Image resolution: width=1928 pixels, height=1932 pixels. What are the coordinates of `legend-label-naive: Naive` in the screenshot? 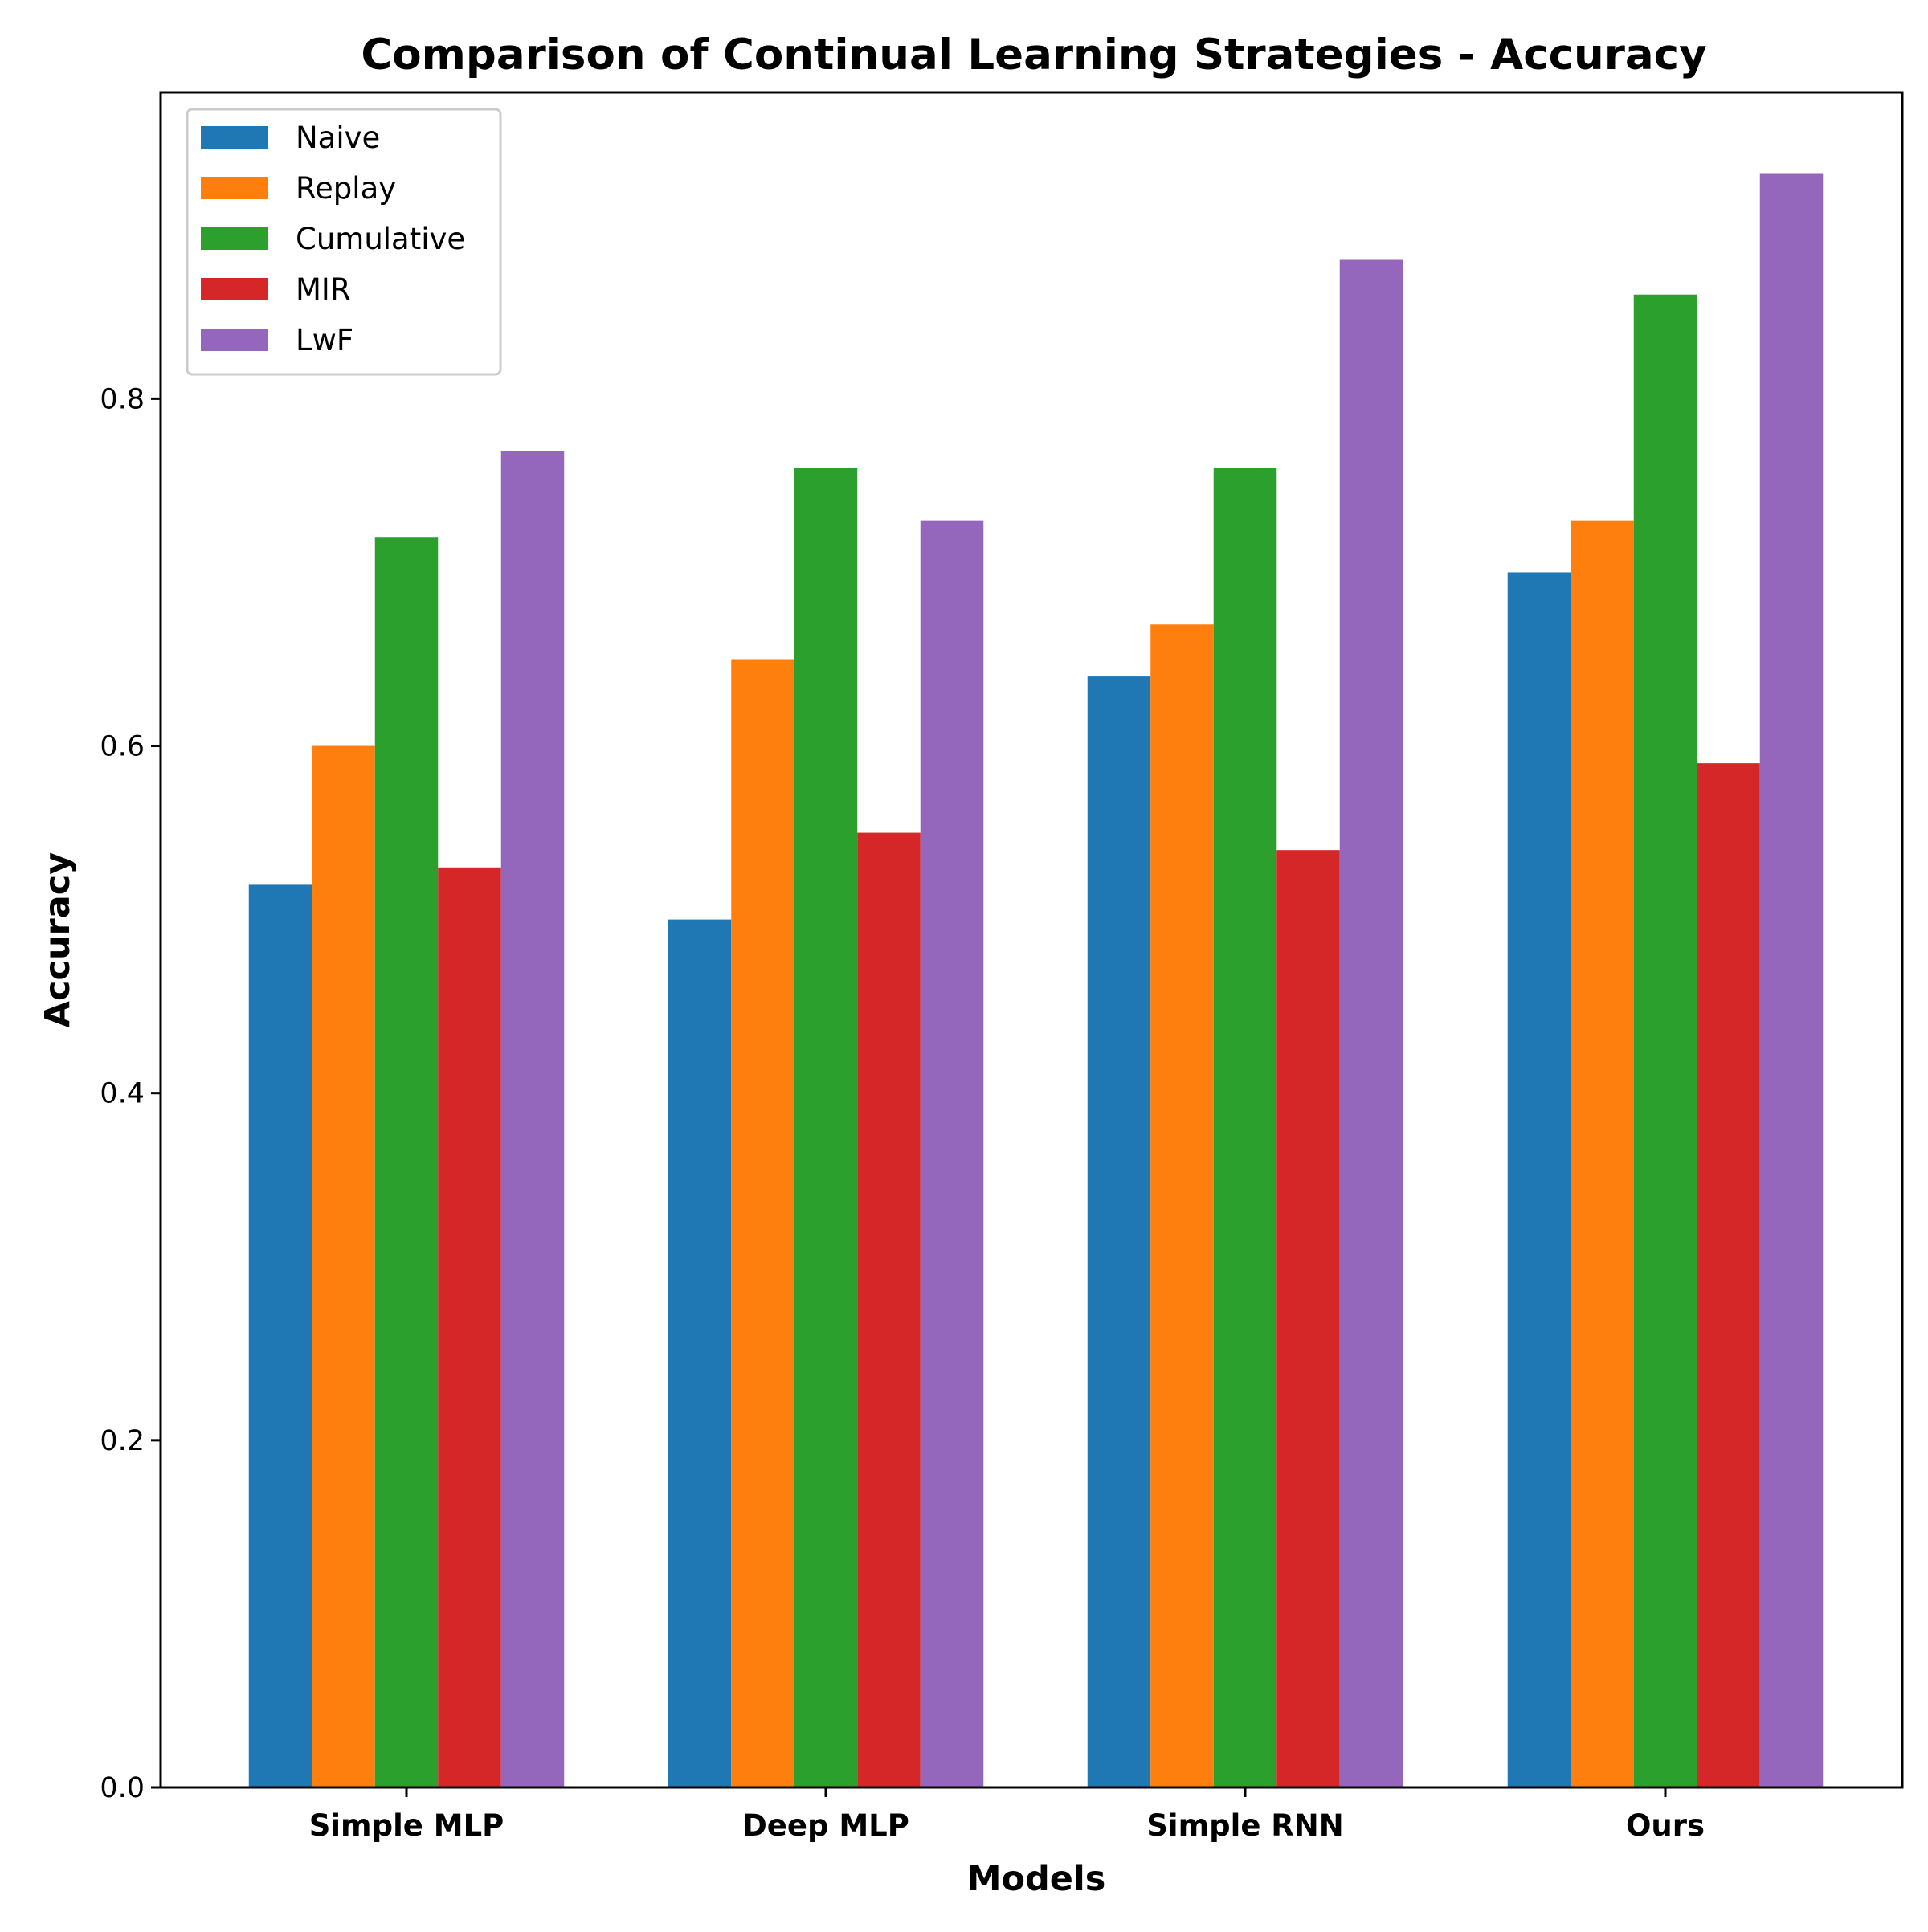 It's located at (338, 137).